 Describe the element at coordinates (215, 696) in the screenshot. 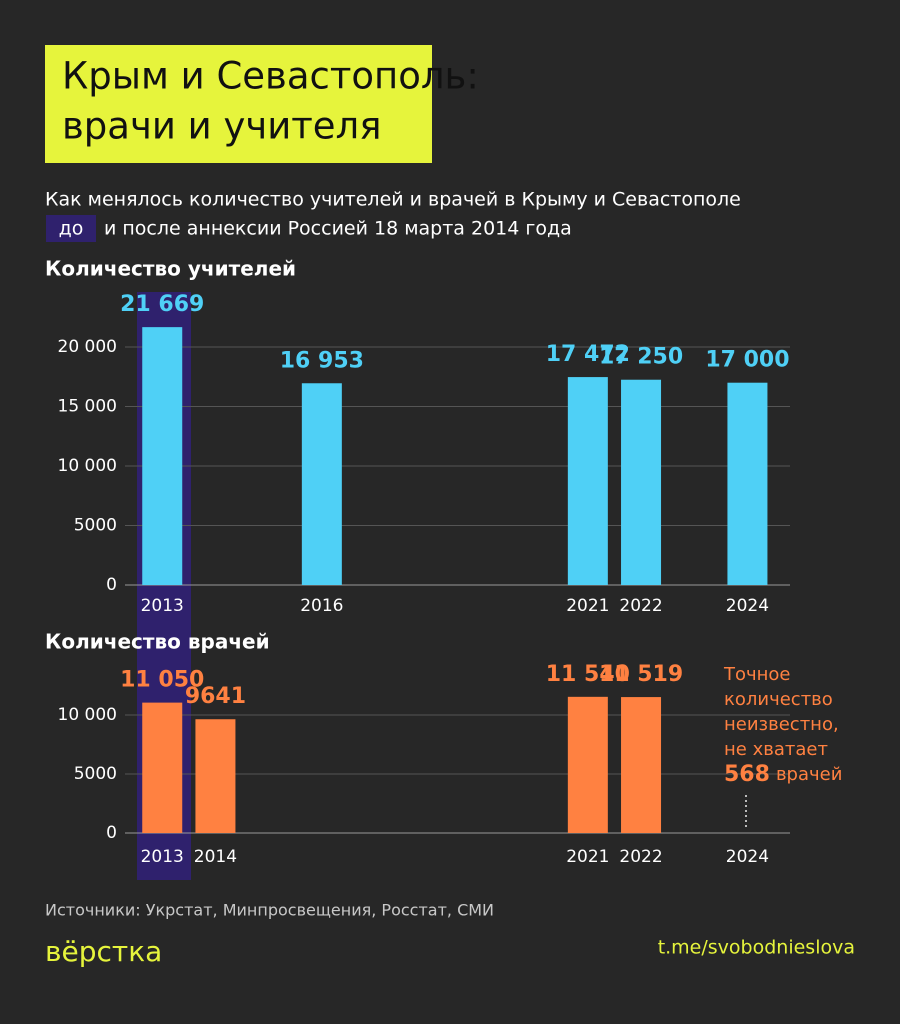

I see `value-label: 9641` at that location.